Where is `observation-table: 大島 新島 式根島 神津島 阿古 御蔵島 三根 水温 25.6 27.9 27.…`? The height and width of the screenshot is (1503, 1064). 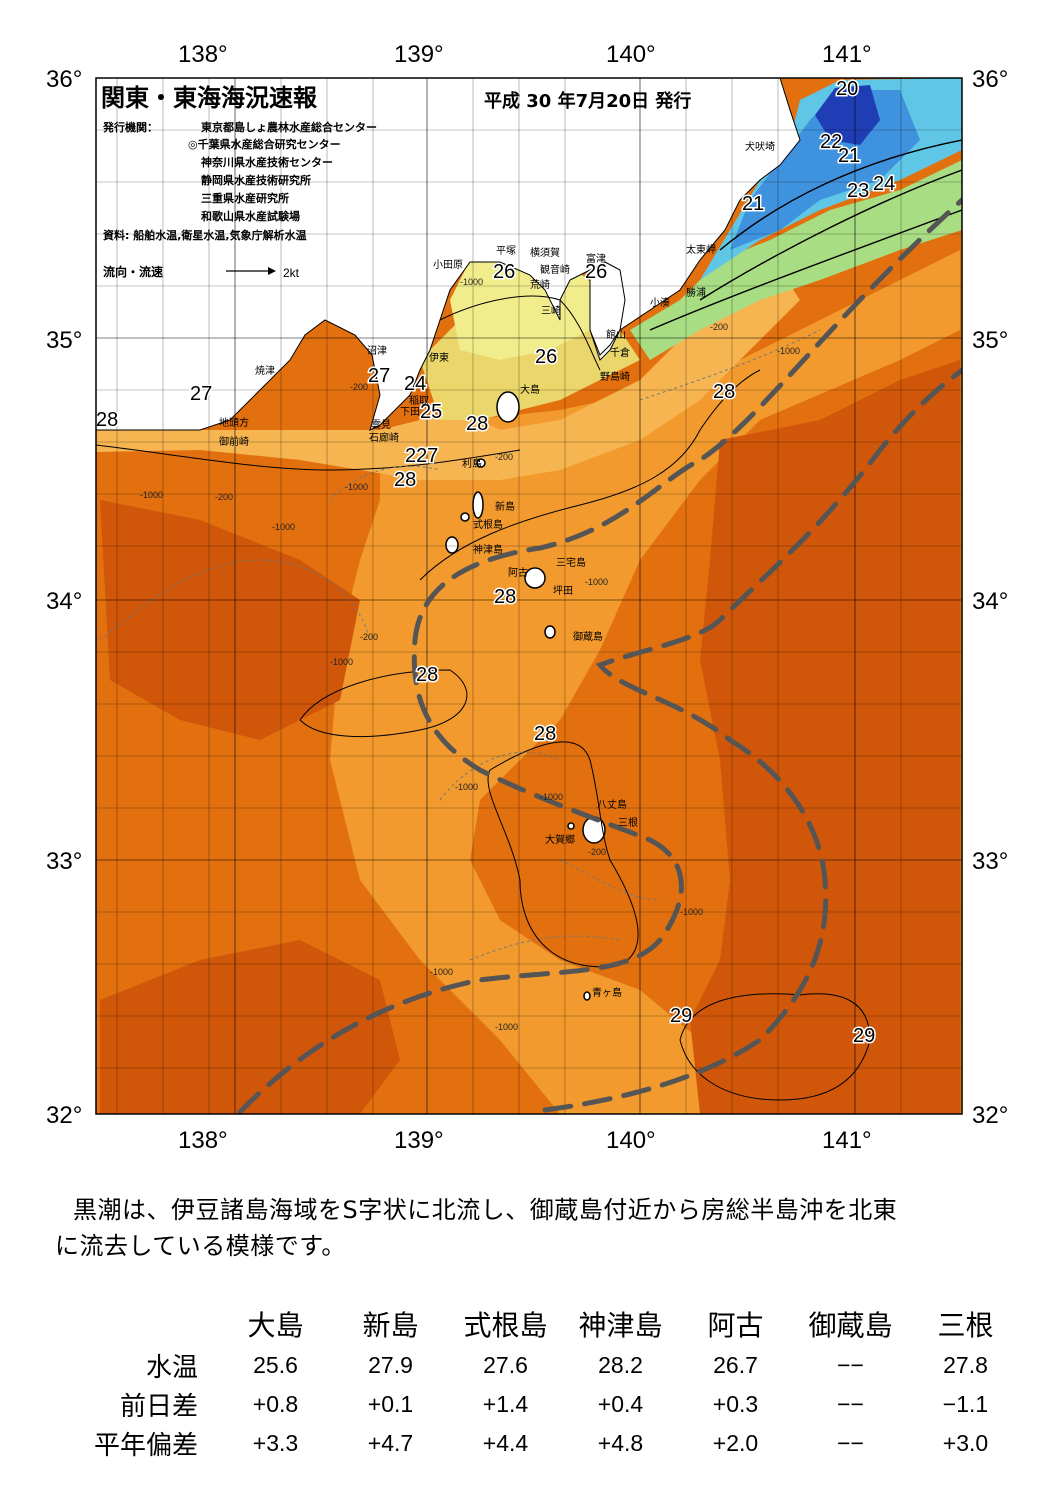 observation-table: 大島 新島 式根島 神津島 阿古 御蔵島 三根 水温 25.6 27.9 27.… is located at coordinates (544, 1382).